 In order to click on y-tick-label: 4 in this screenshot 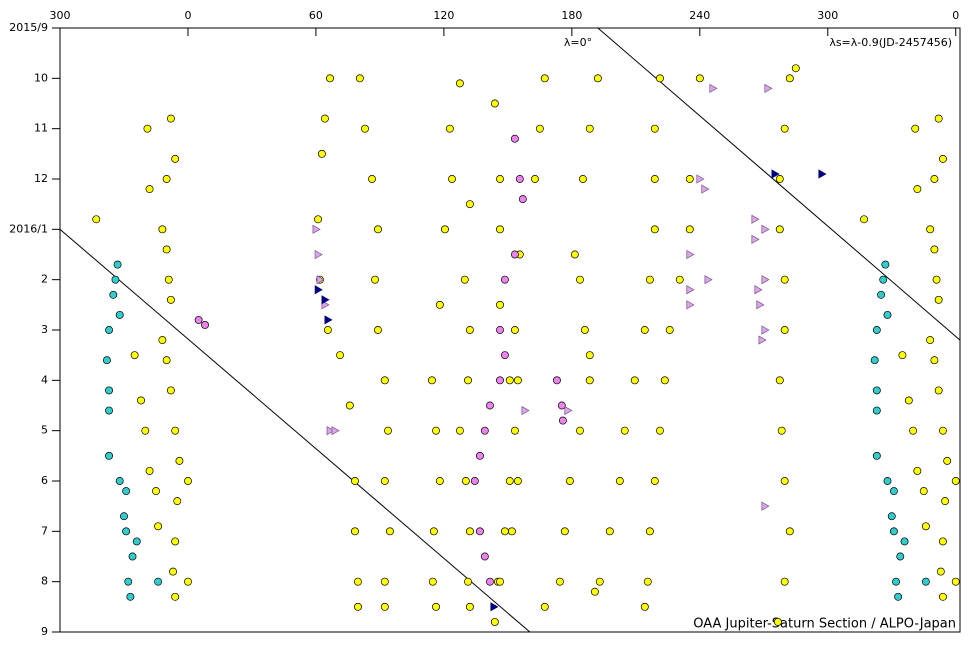, I will do `click(44, 379)`.